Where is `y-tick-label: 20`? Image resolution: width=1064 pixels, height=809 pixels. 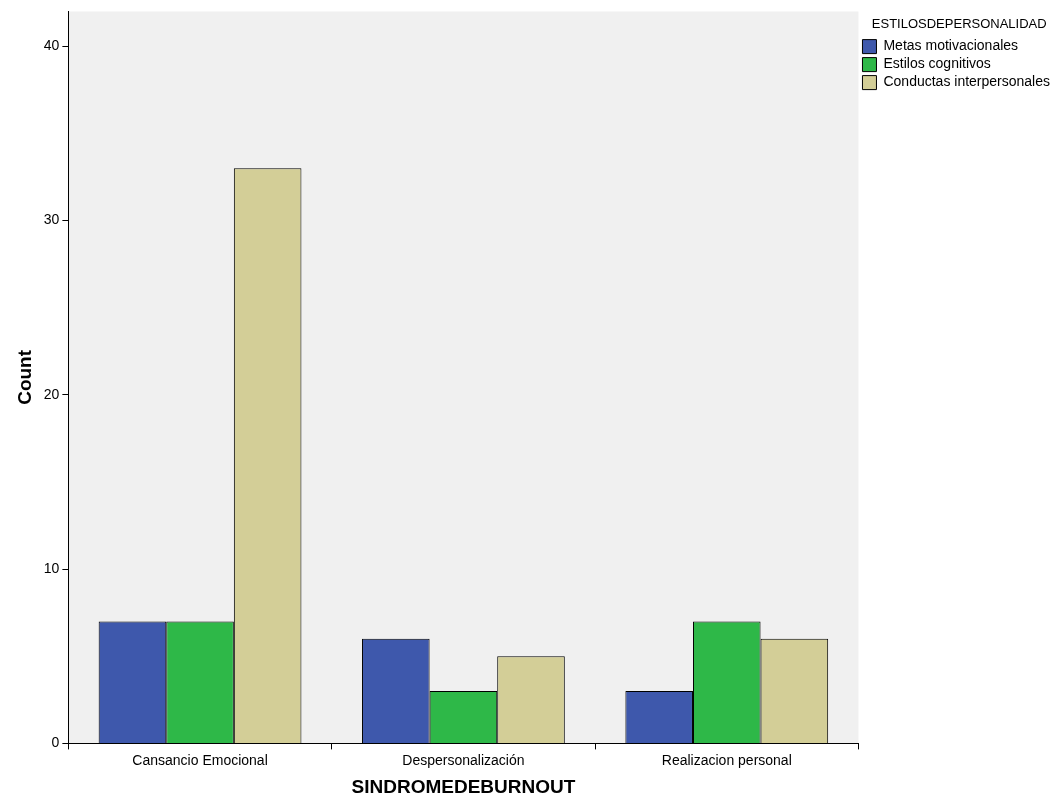
y-tick-label: 20 is located at coordinates (51, 393).